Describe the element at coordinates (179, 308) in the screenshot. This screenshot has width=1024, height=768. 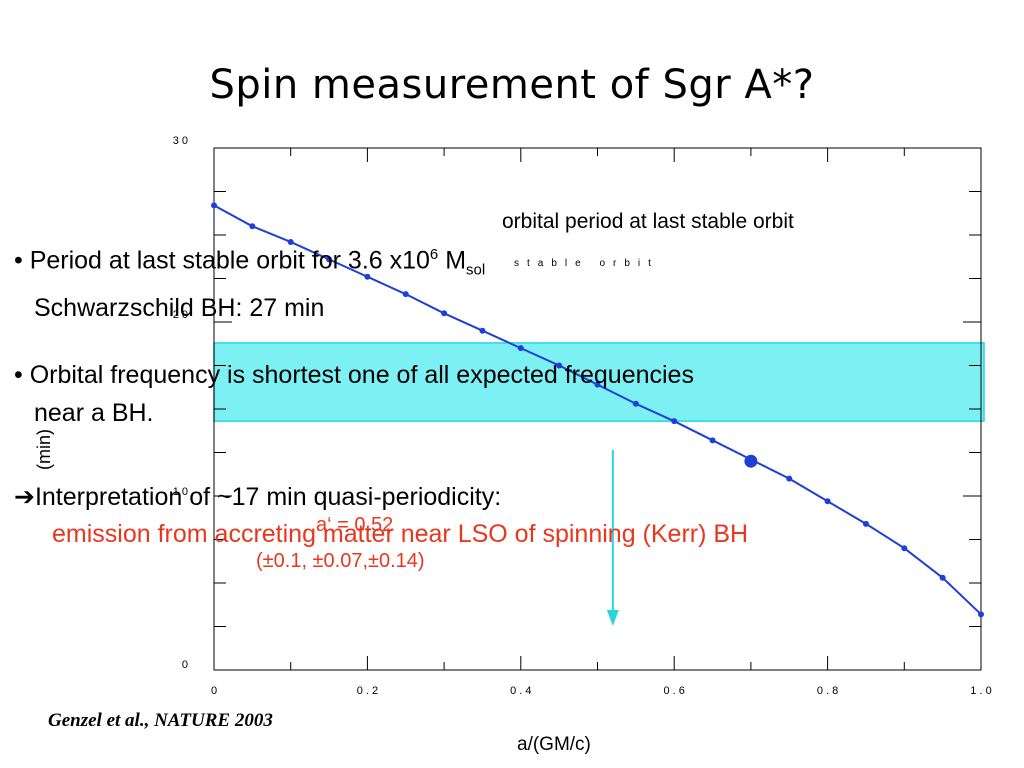
I see `bullet1-line2: Schwarzschild BH: 27 min` at that location.